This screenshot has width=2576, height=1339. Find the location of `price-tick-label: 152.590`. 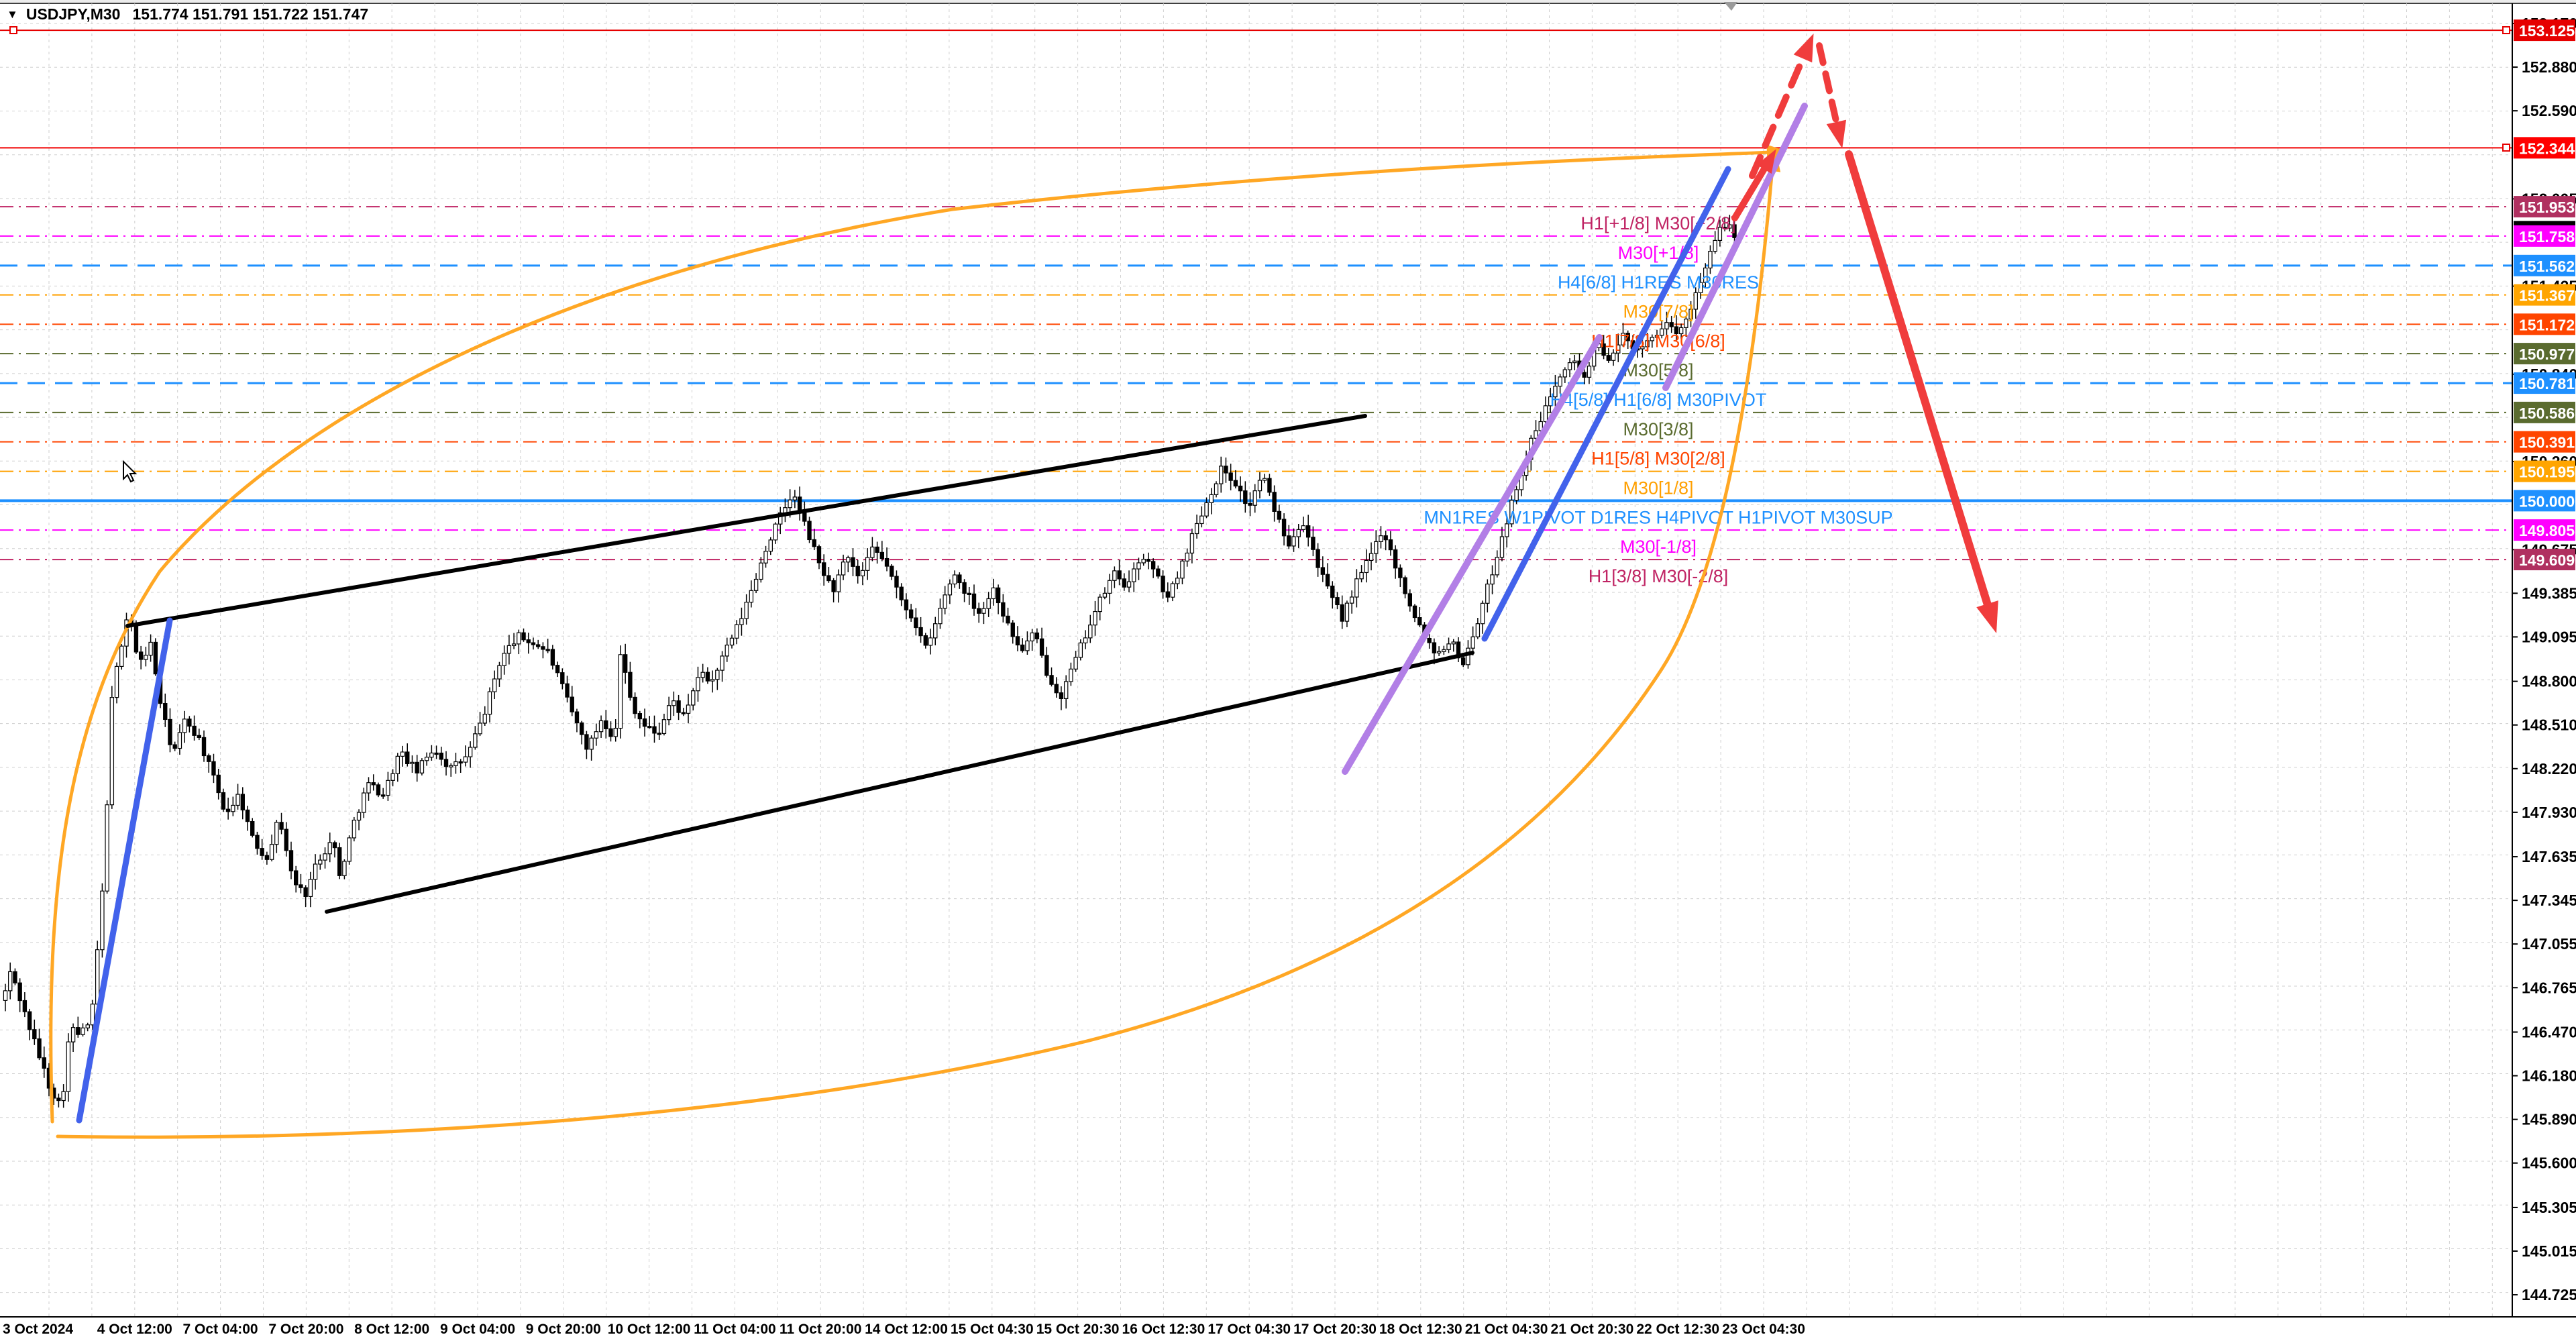

price-tick-label: 152.590 is located at coordinates (2549, 110).